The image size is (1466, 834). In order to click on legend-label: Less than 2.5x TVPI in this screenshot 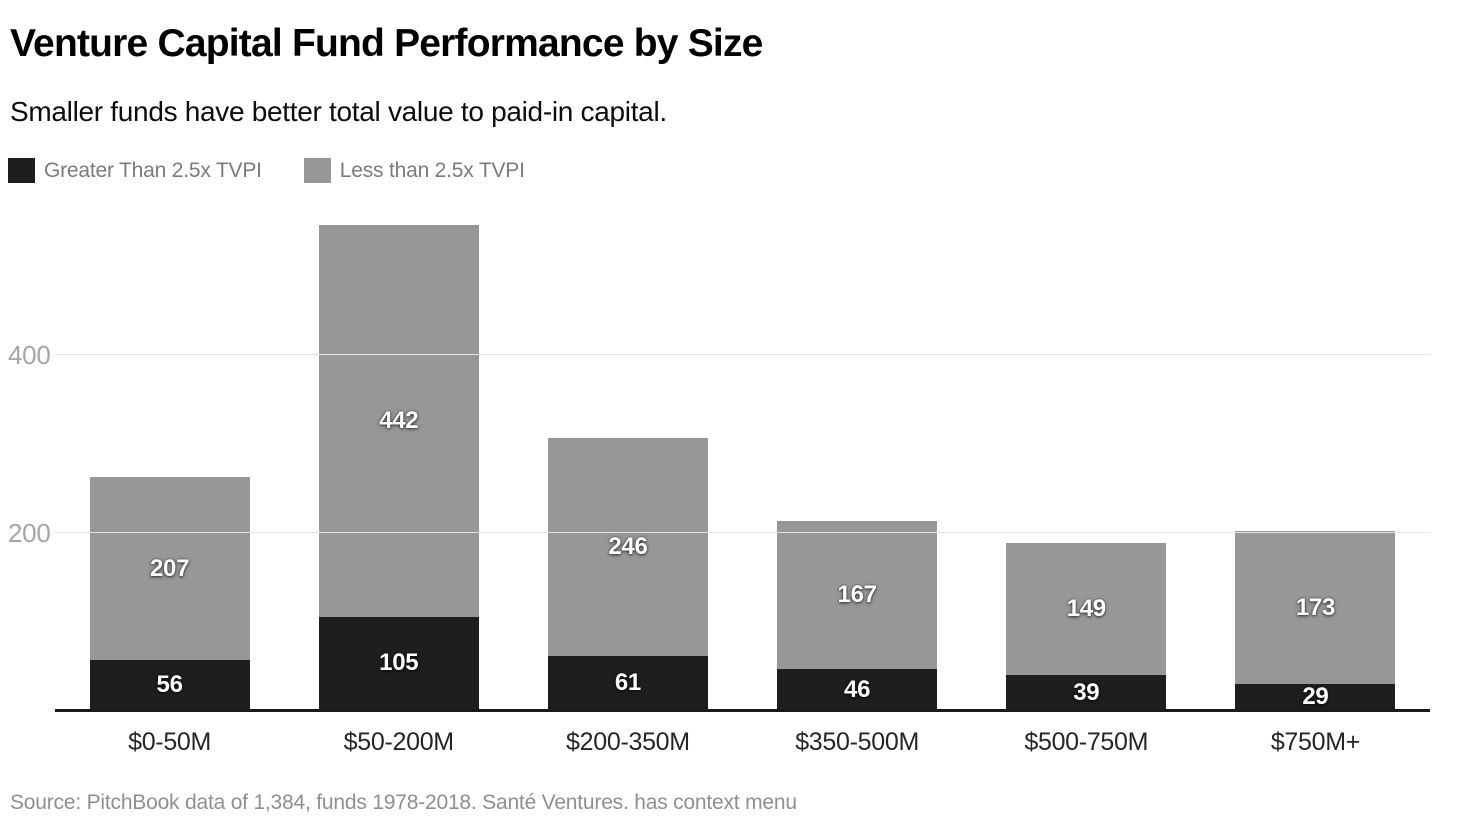, I will do `click(432, 170)`.